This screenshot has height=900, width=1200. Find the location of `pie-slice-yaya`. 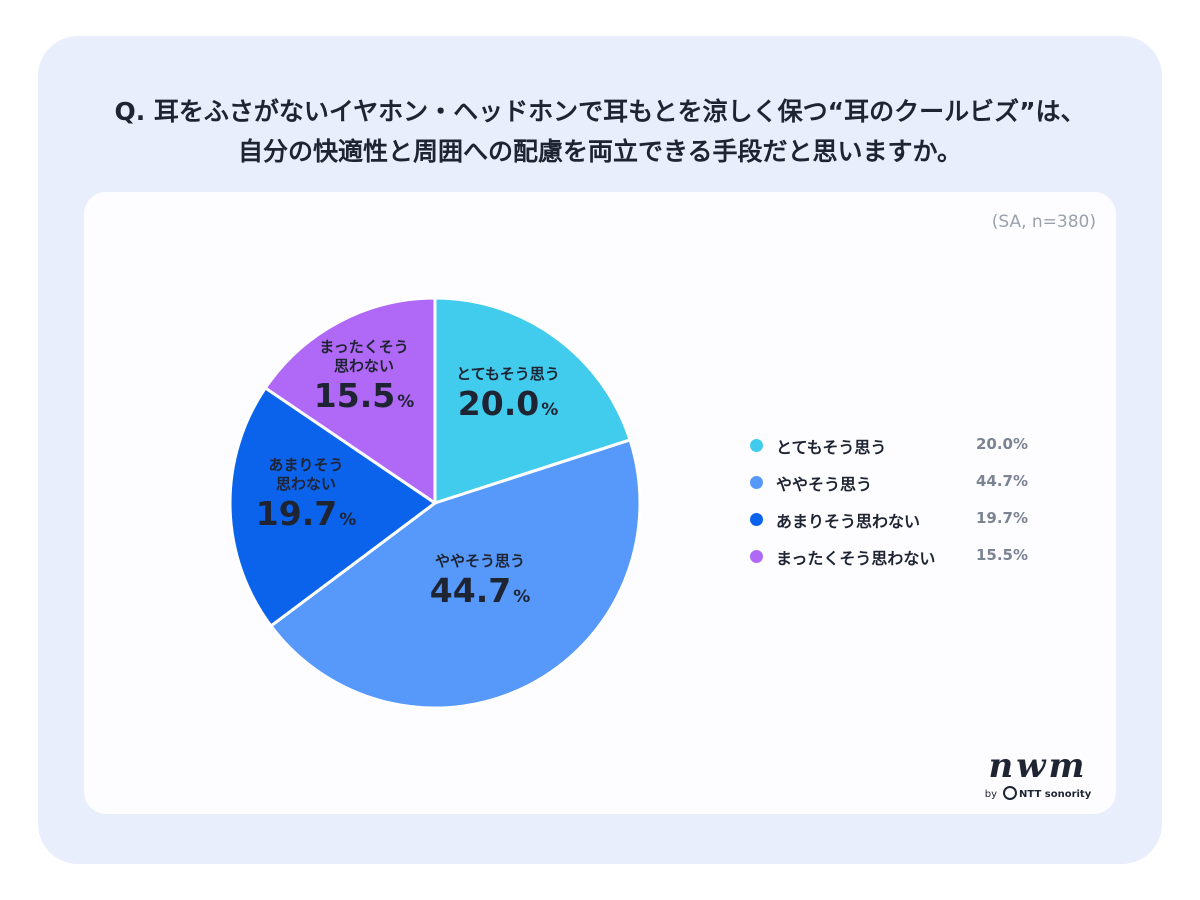

pie-slice-yaya is located at coordinates (455, 574).